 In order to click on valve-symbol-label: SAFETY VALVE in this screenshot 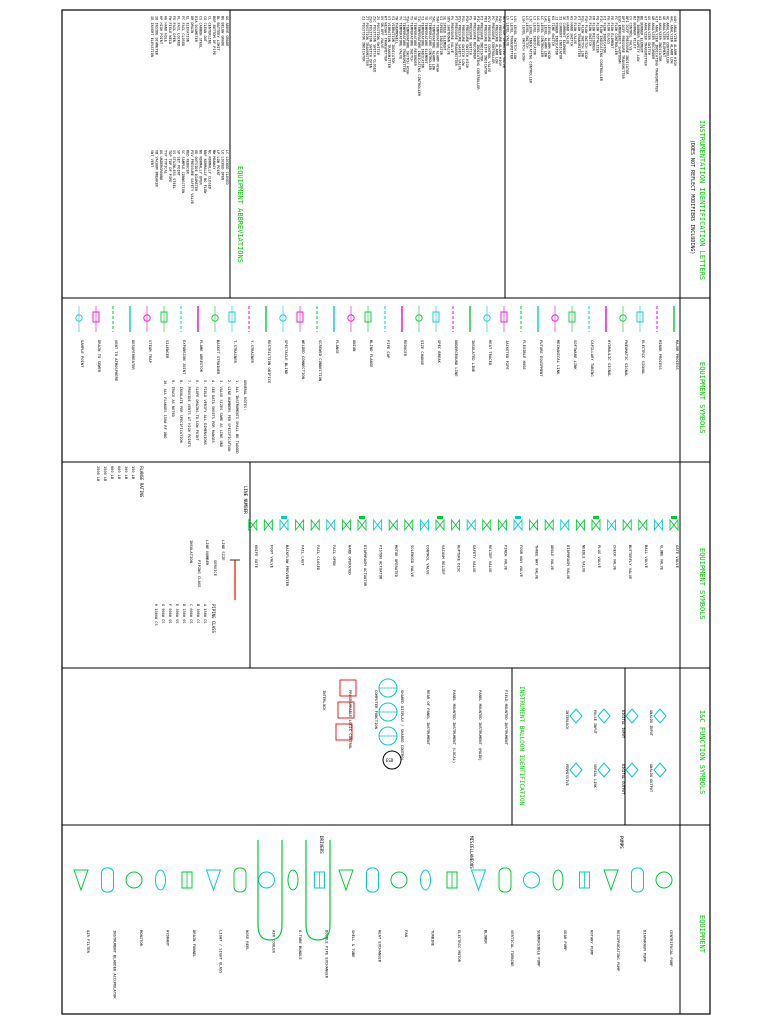, I will do `click(474, 559)`.